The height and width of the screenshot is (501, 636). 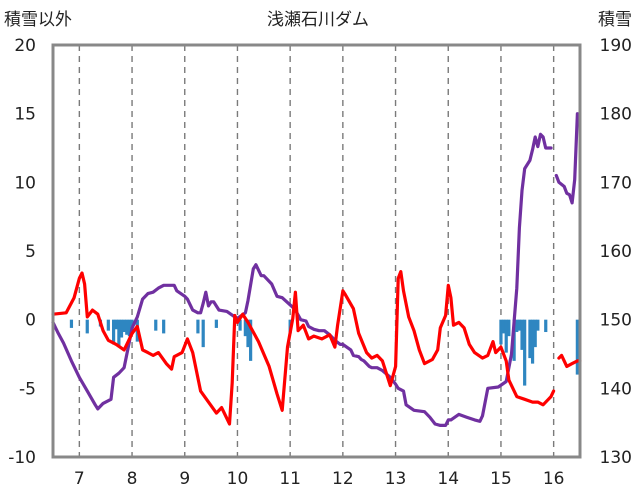 What do you see at coordinates (27, 389) in the screenshot?
I see `left-y-tick-label: -5` at bounding box center [27, 389].